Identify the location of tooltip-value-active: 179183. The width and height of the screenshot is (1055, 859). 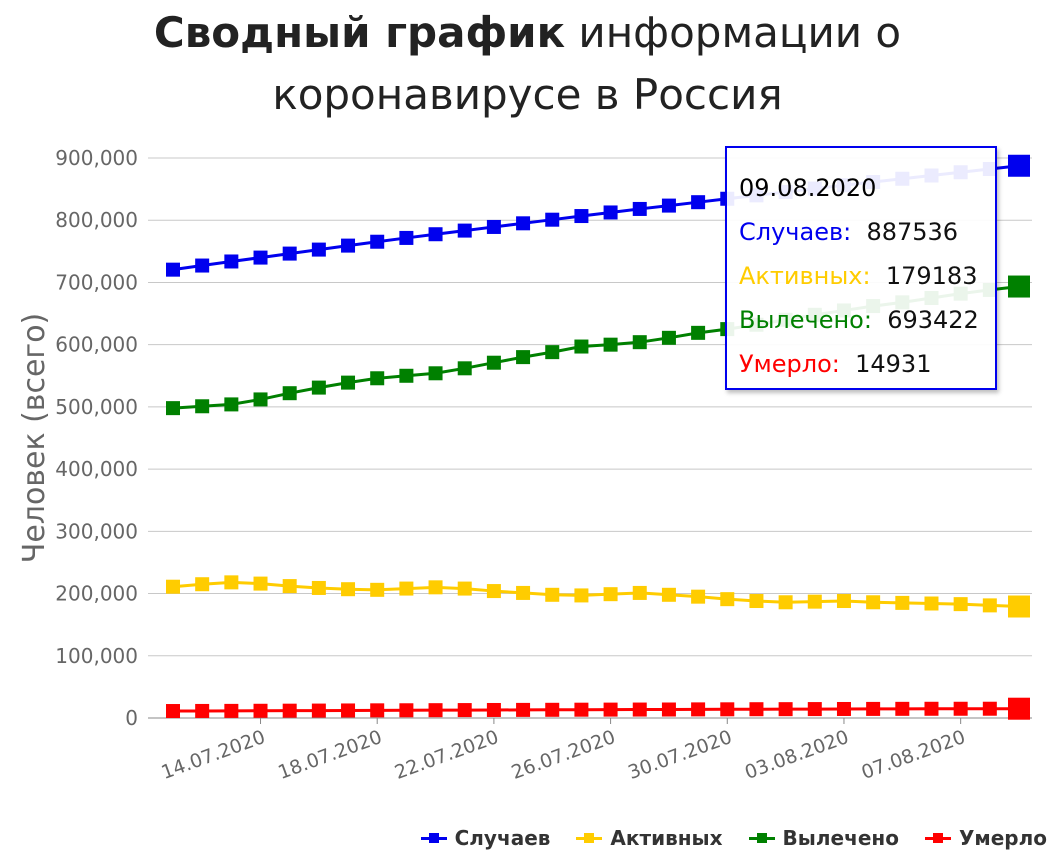
(931, 276).